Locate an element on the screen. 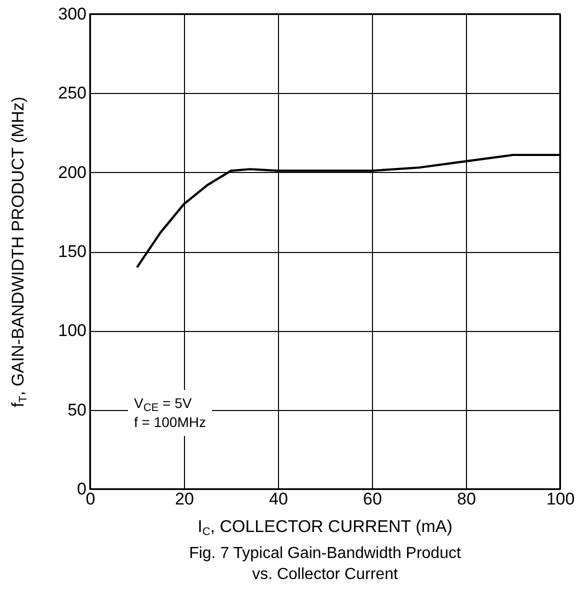 The width and height of the screenshot is (579, 595). x-tick-label: 20 is located at coordinates (184, 499).